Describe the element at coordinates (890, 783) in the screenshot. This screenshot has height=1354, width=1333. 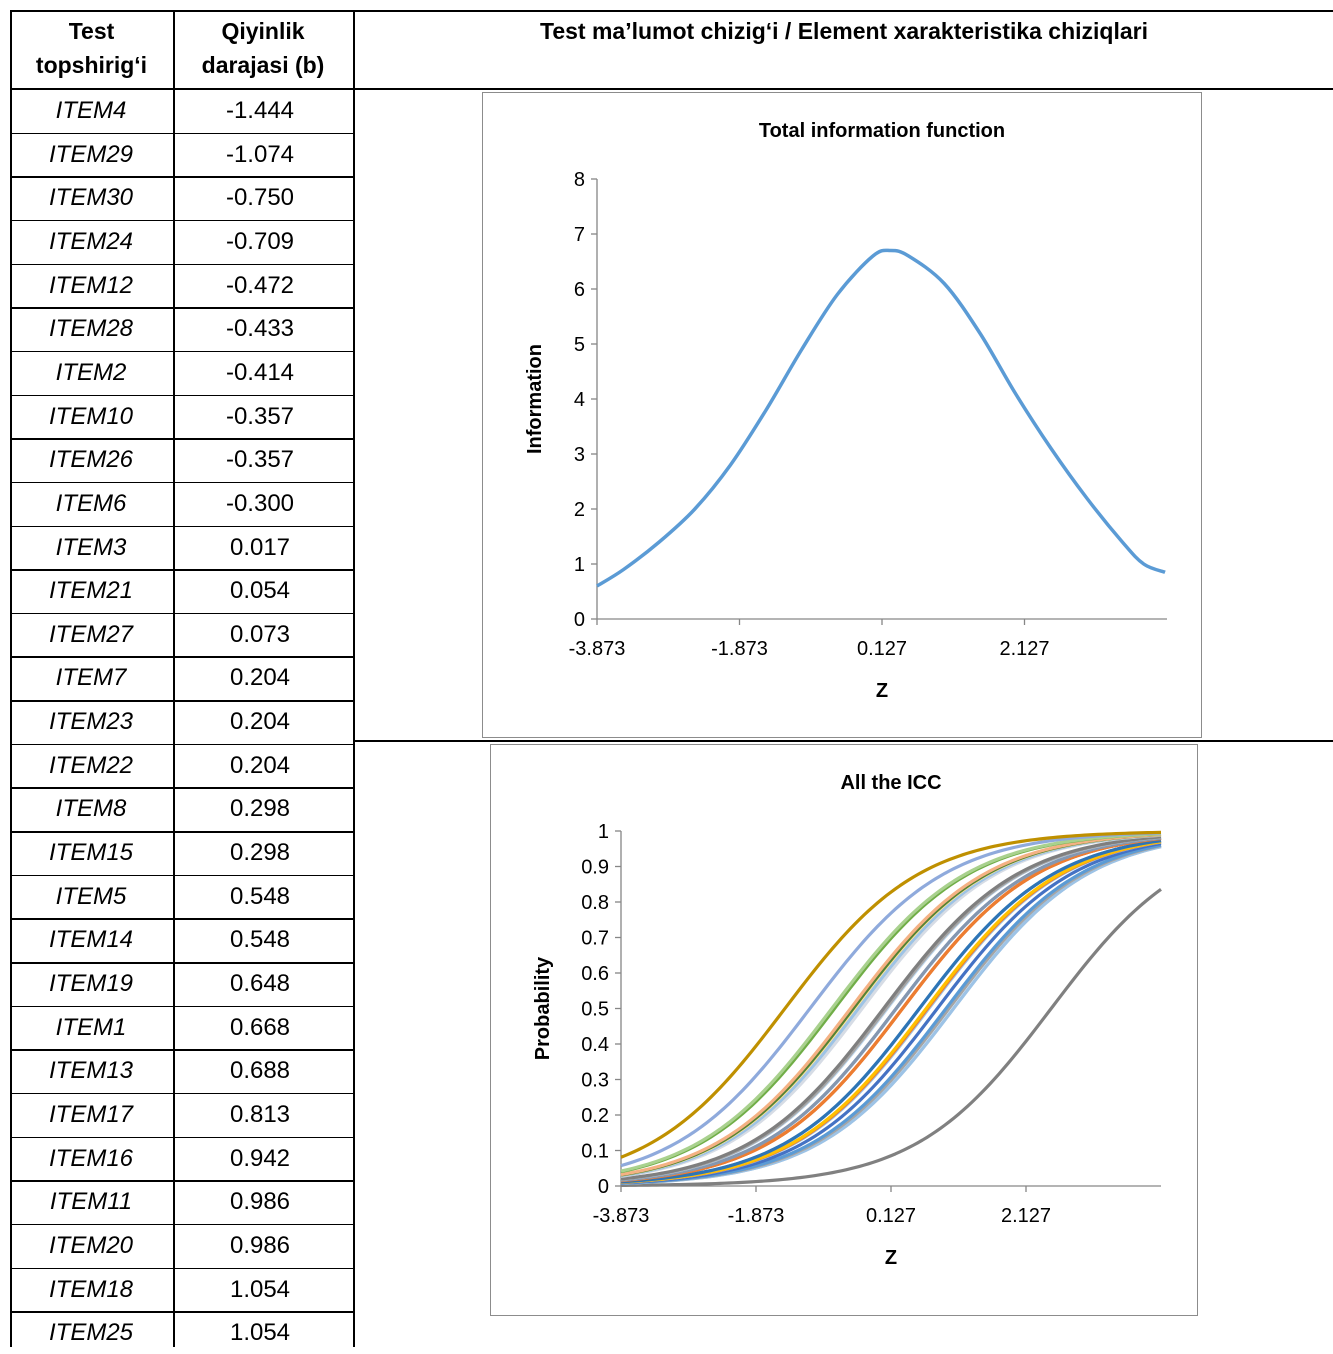
I see `chart-title: All the ICC` at that location.